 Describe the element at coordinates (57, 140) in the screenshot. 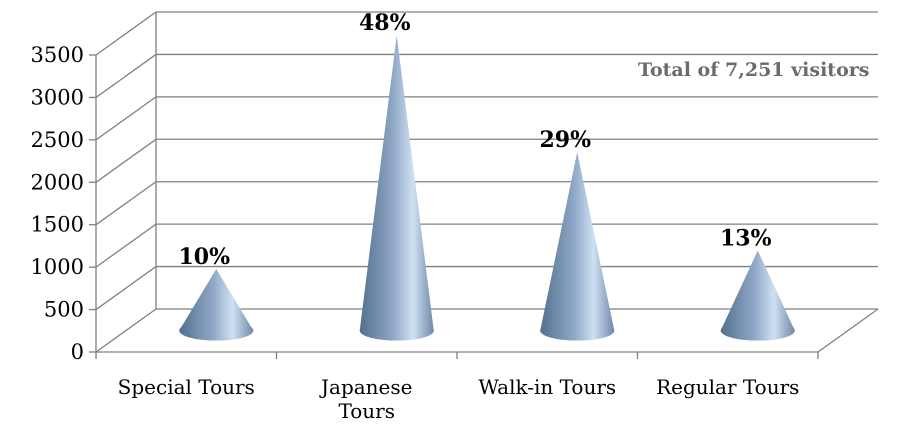

I see `y-tick-label: 2500` at that location.